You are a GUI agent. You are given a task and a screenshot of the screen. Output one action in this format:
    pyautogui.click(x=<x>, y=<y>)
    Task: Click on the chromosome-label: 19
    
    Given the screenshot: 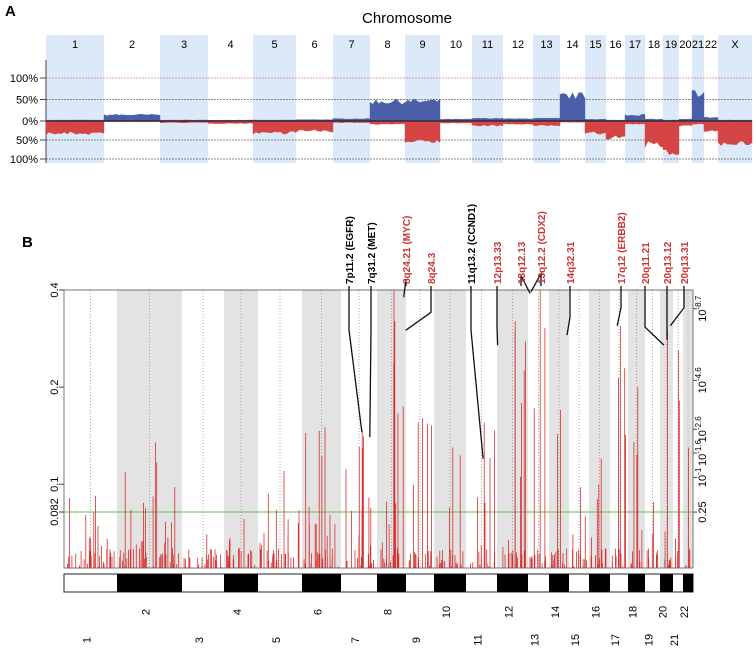 What is the action you would take?
    pyautogui.click(x=671, y=45)
    